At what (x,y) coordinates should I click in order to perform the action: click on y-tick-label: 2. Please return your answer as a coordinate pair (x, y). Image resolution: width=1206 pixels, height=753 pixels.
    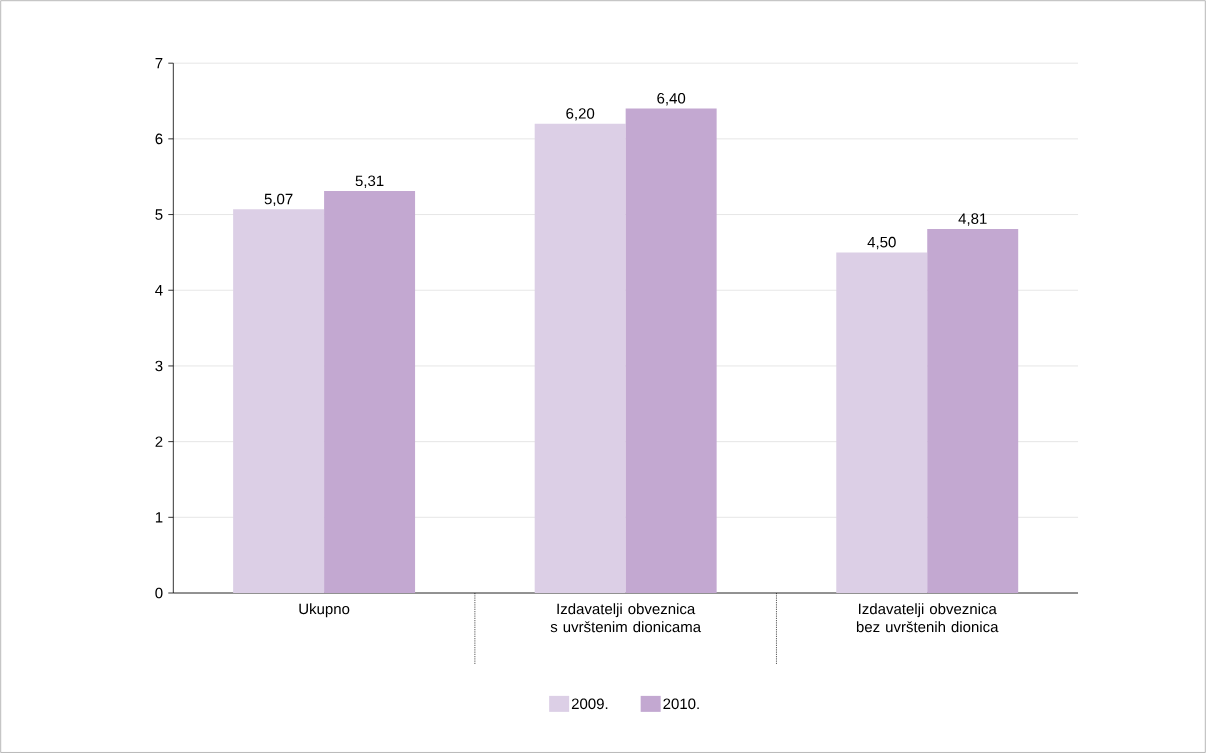
    Looking at the image, I should click on (159, 441).